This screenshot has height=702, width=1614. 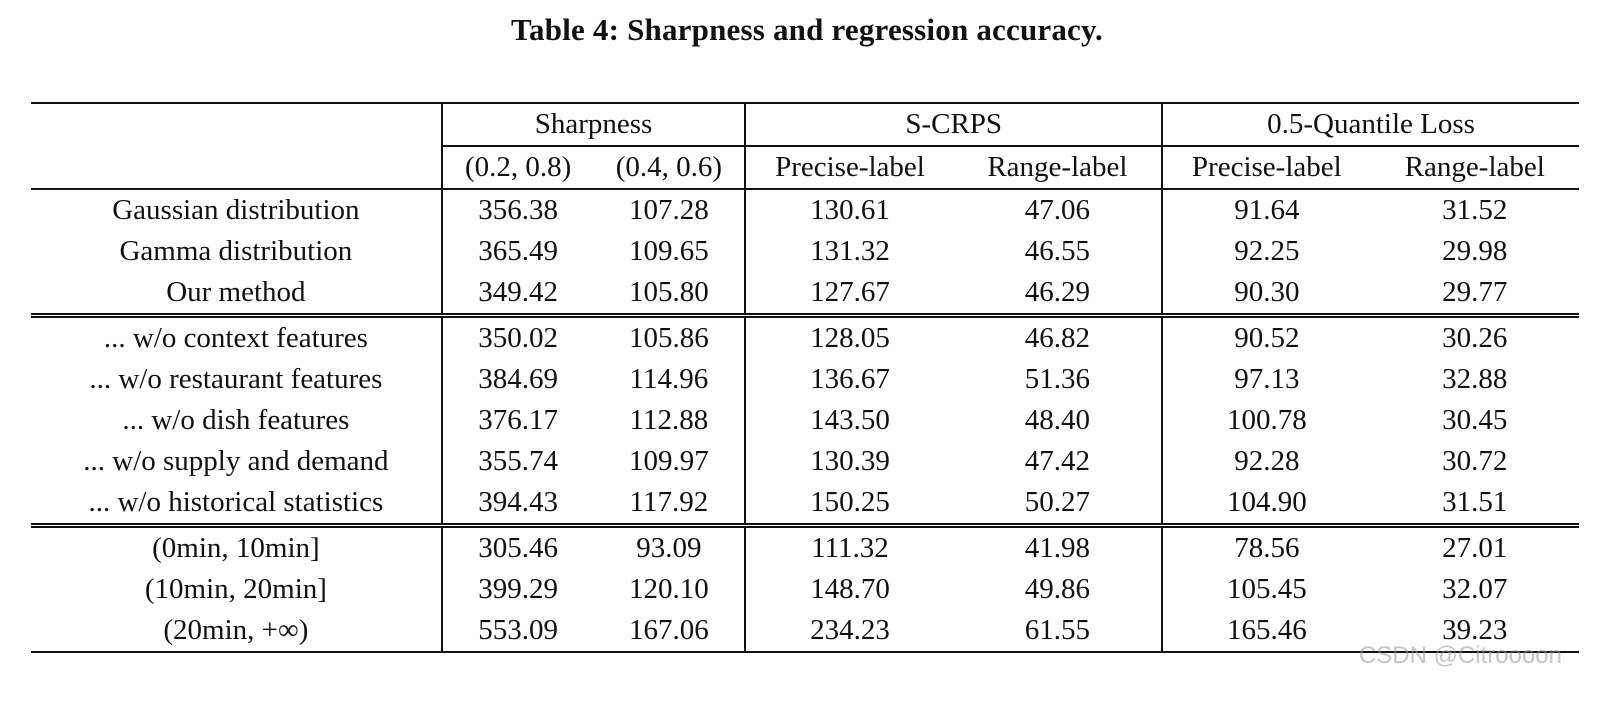 I want to click on table-cell: 105.86, so click(x=669, y=338).